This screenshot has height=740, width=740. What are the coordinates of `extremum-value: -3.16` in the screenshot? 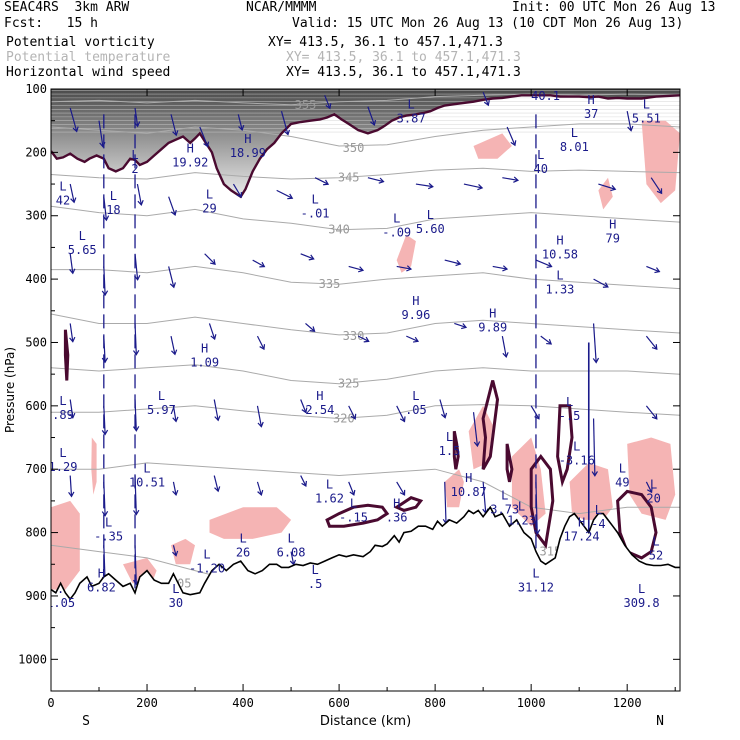 It's located at (577, 461).